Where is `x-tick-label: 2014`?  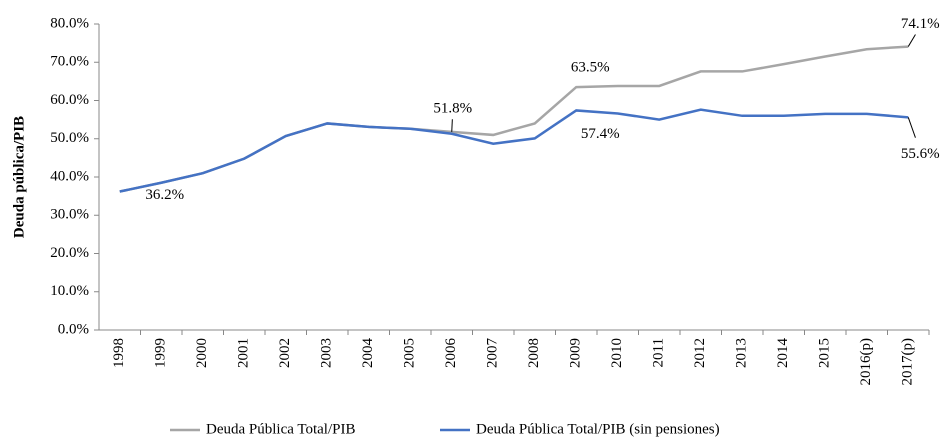 x-tick-label: 2014 is located at coordinates (783, 353).